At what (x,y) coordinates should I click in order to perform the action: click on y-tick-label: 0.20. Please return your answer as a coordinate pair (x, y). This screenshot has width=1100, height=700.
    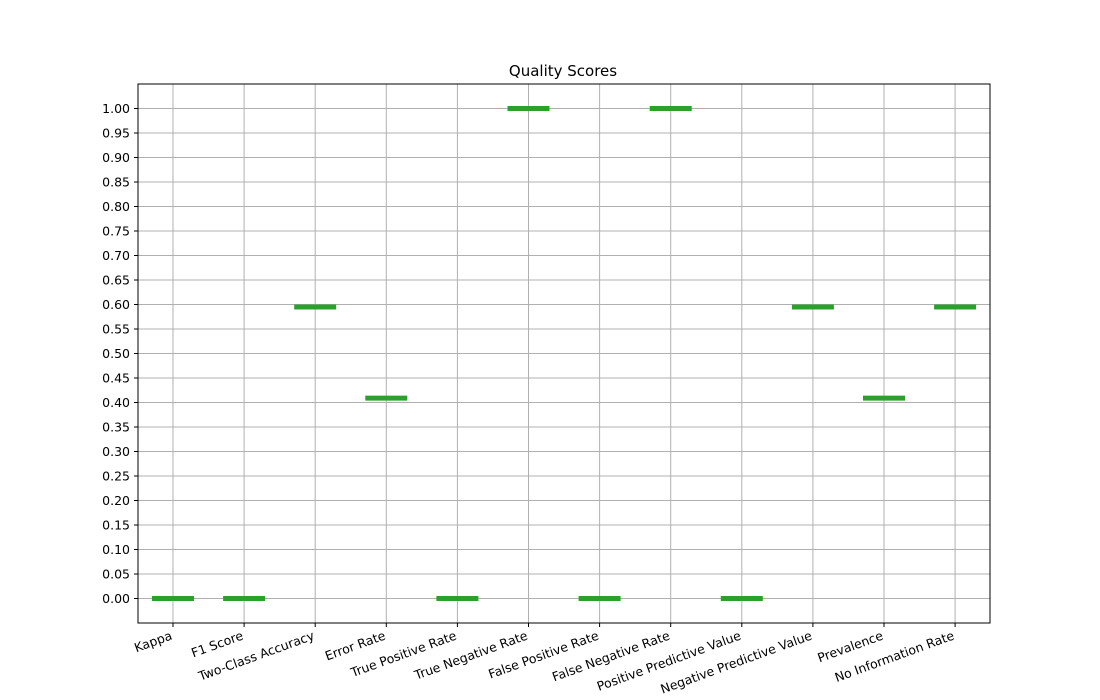
    Looking at the image, I should click on (116, 500).